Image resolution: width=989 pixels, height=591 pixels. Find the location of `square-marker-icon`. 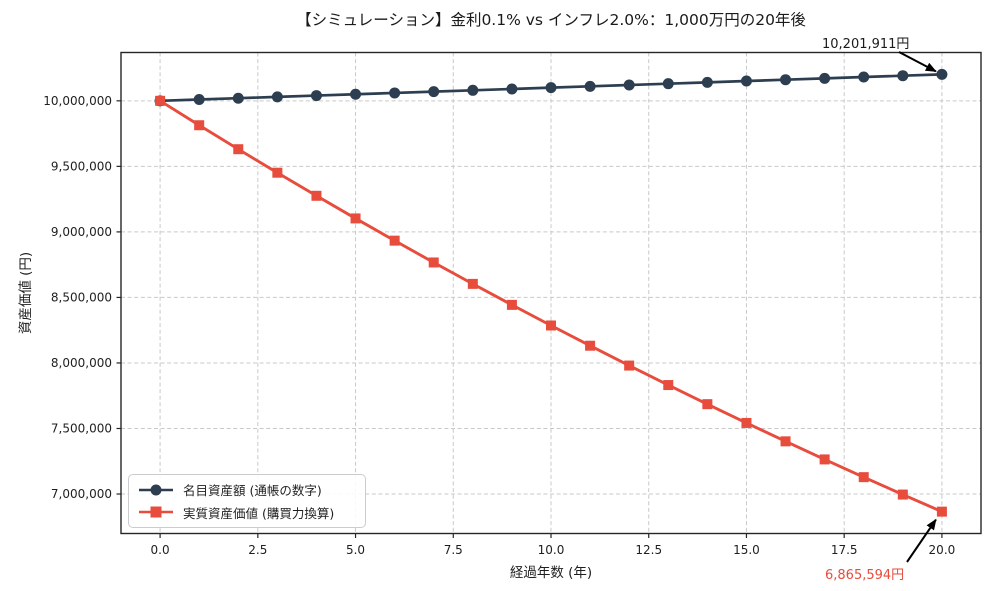

square-marker-icon is located at coordinates (156, 512).